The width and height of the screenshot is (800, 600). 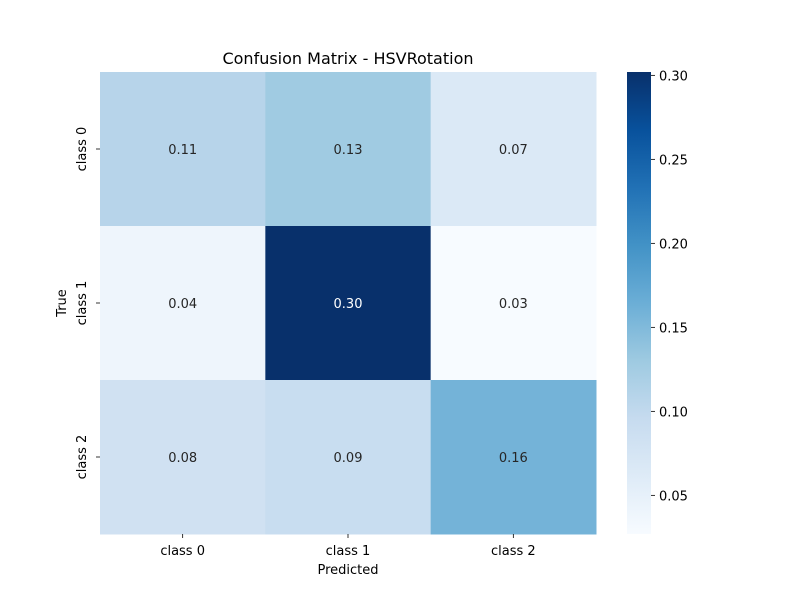 I want to click on x-tick-label: class 2, so click(x=513, y=551).